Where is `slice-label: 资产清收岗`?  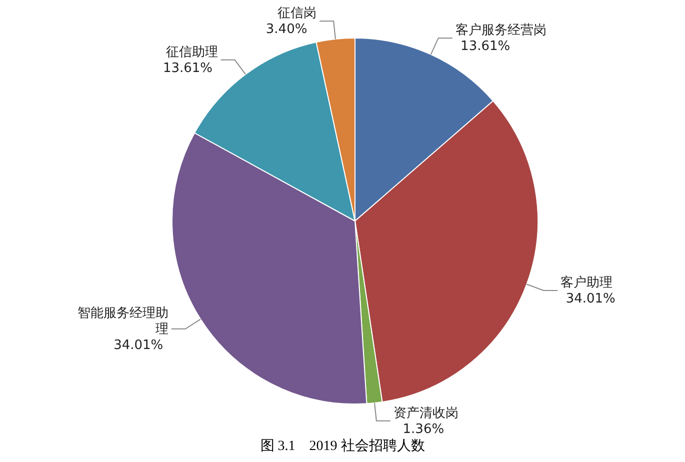 slice-label: 资产清收岗 is located at coordinates (425, 413).